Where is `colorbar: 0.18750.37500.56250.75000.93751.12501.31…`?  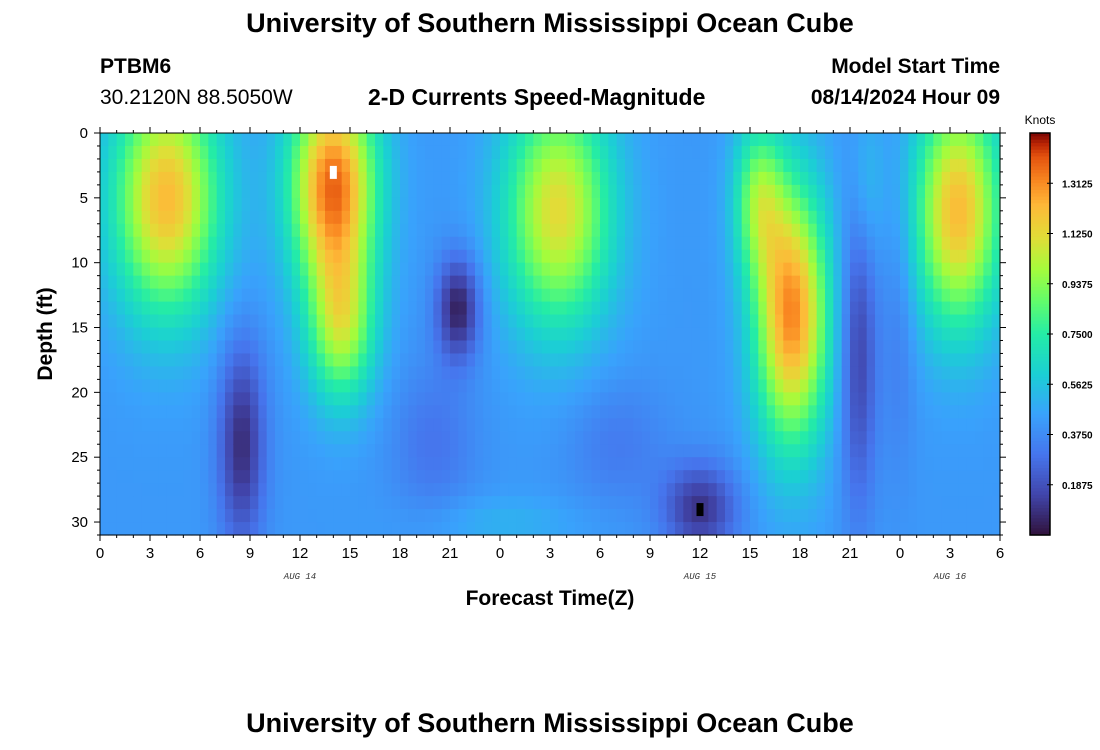
colorbar: 0.18750.37500.56250.75000.93751.12501.31… is located at coordinates (1059, 324).